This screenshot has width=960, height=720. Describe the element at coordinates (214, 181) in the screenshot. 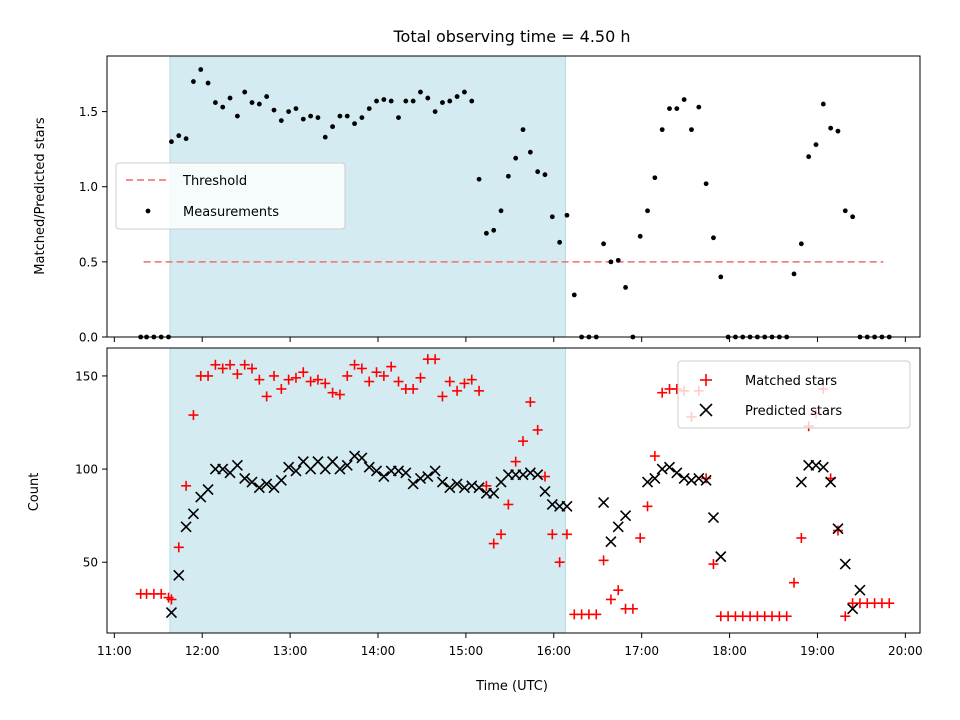

I see `legend-threshold-label: Threshold` at that location.